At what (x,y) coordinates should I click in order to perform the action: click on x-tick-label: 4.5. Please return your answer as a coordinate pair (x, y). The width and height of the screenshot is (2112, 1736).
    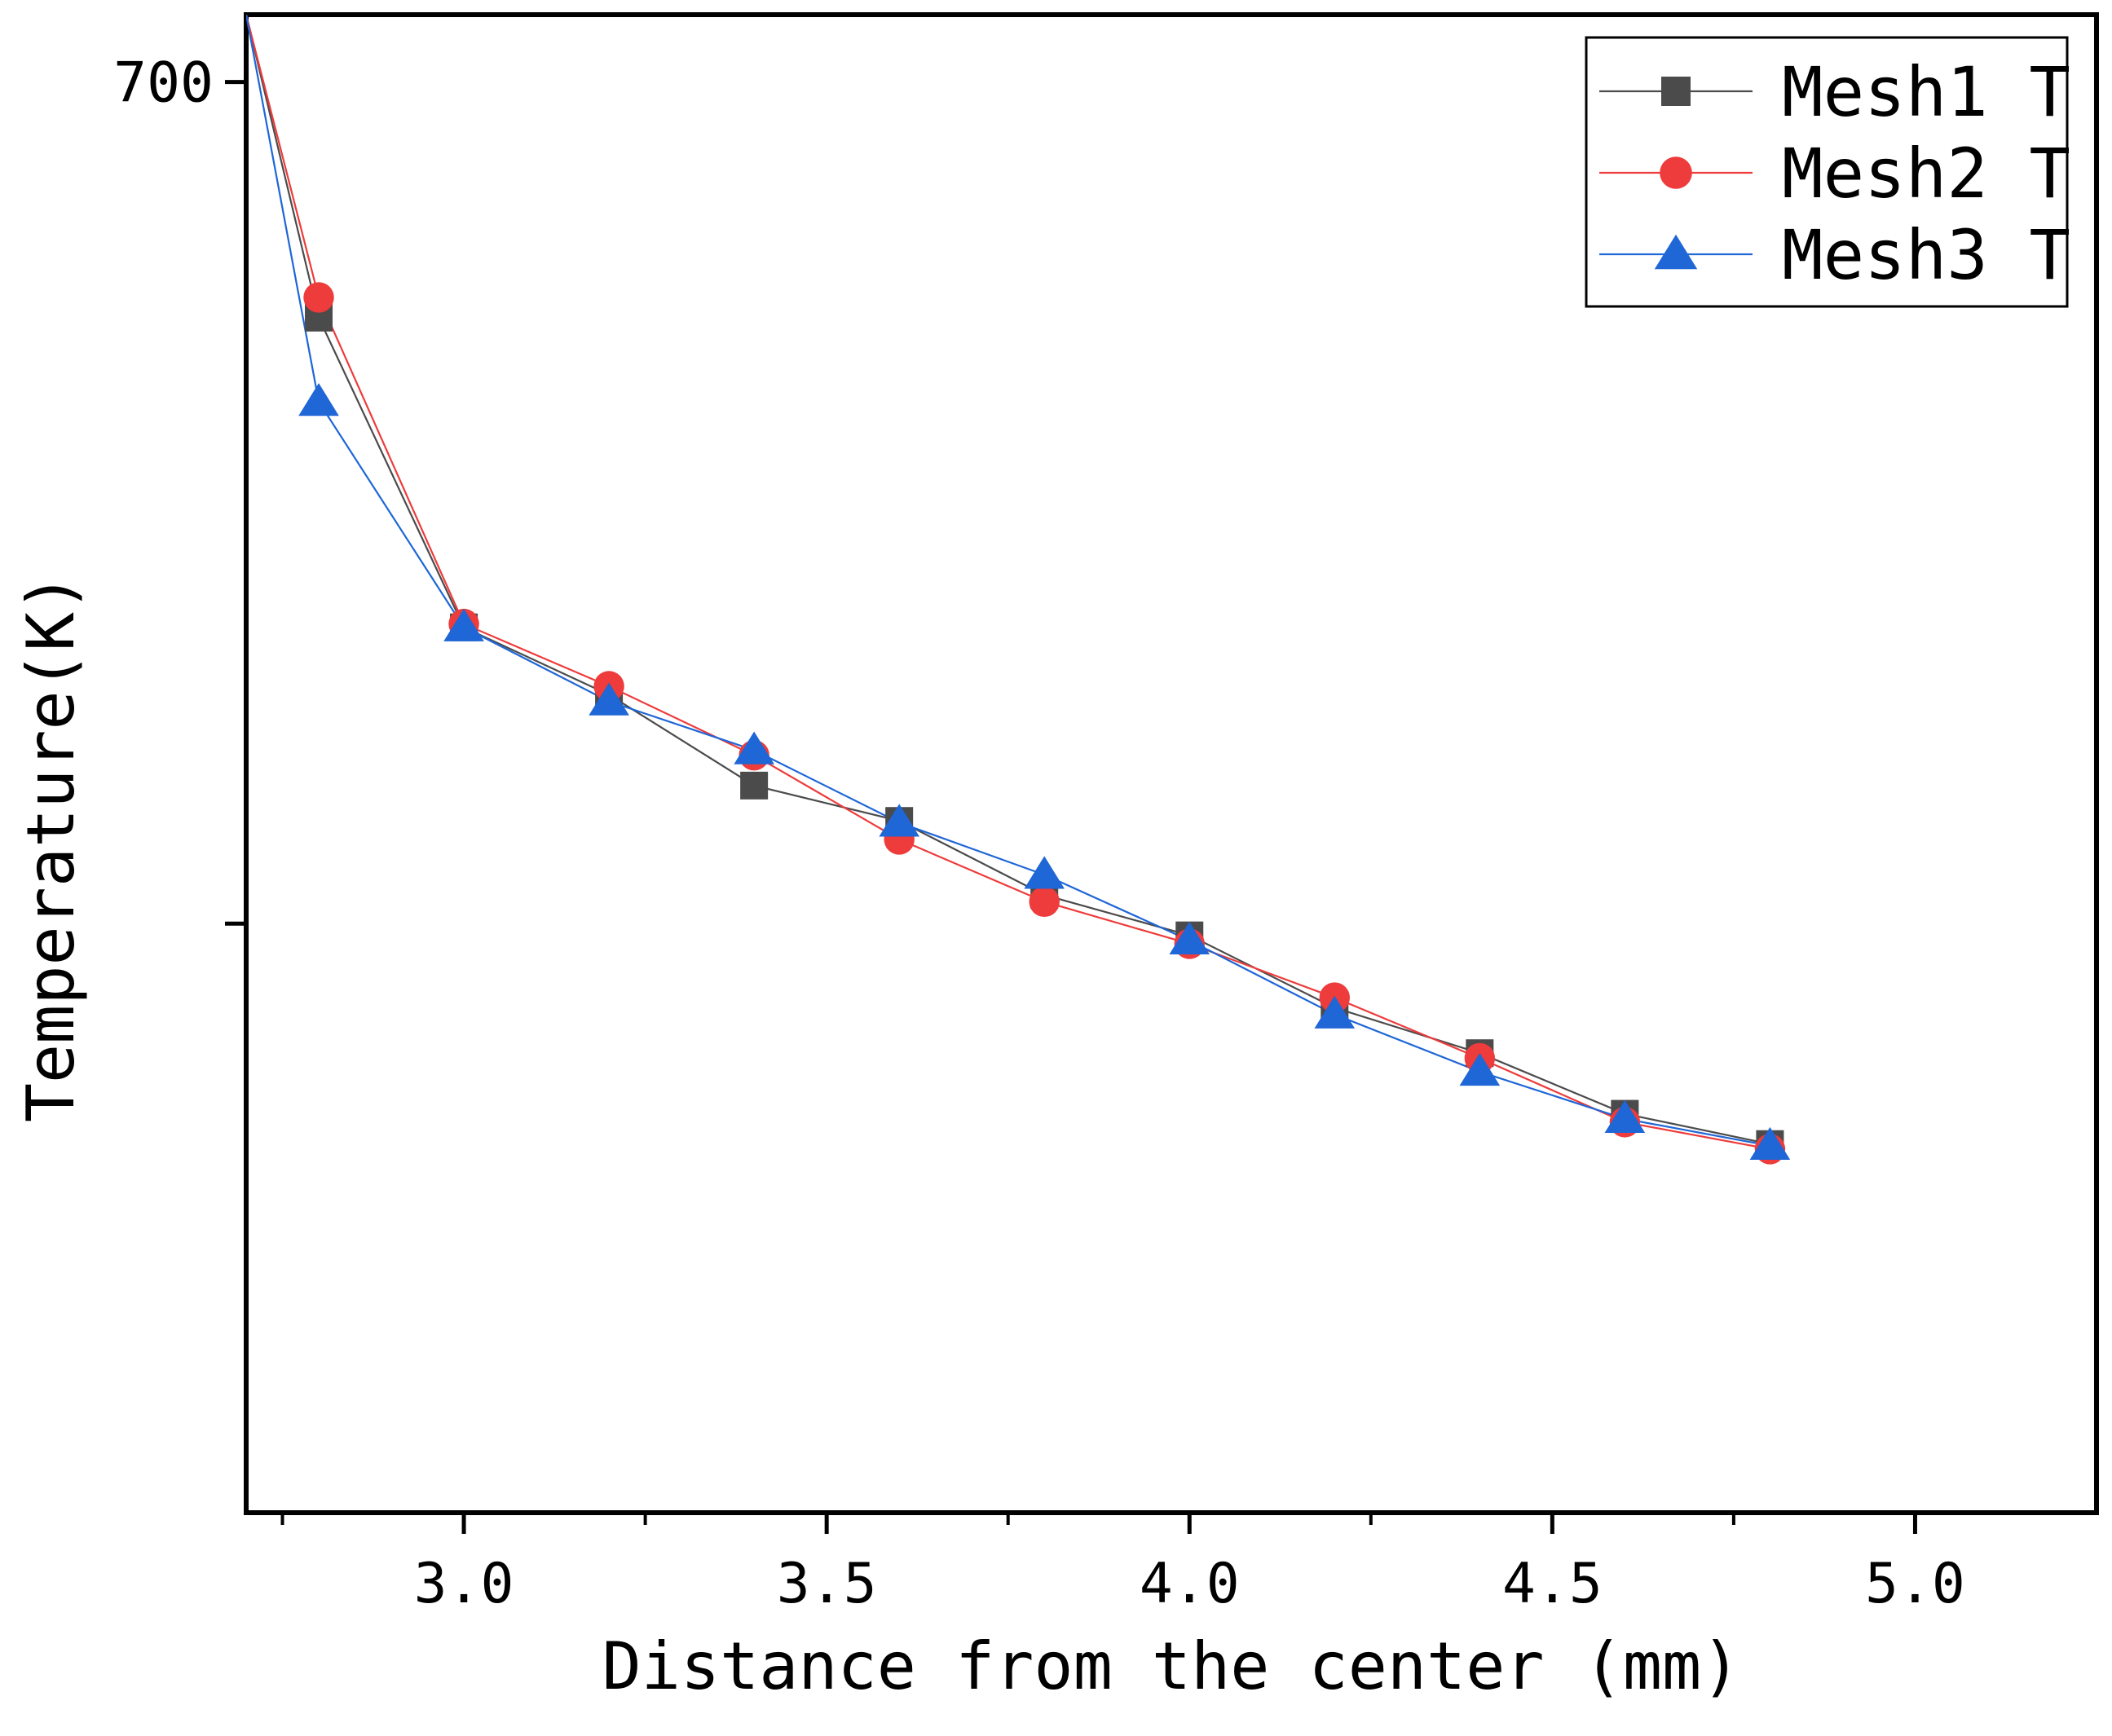
    Looking at the image, I should click on (1553, 1584).